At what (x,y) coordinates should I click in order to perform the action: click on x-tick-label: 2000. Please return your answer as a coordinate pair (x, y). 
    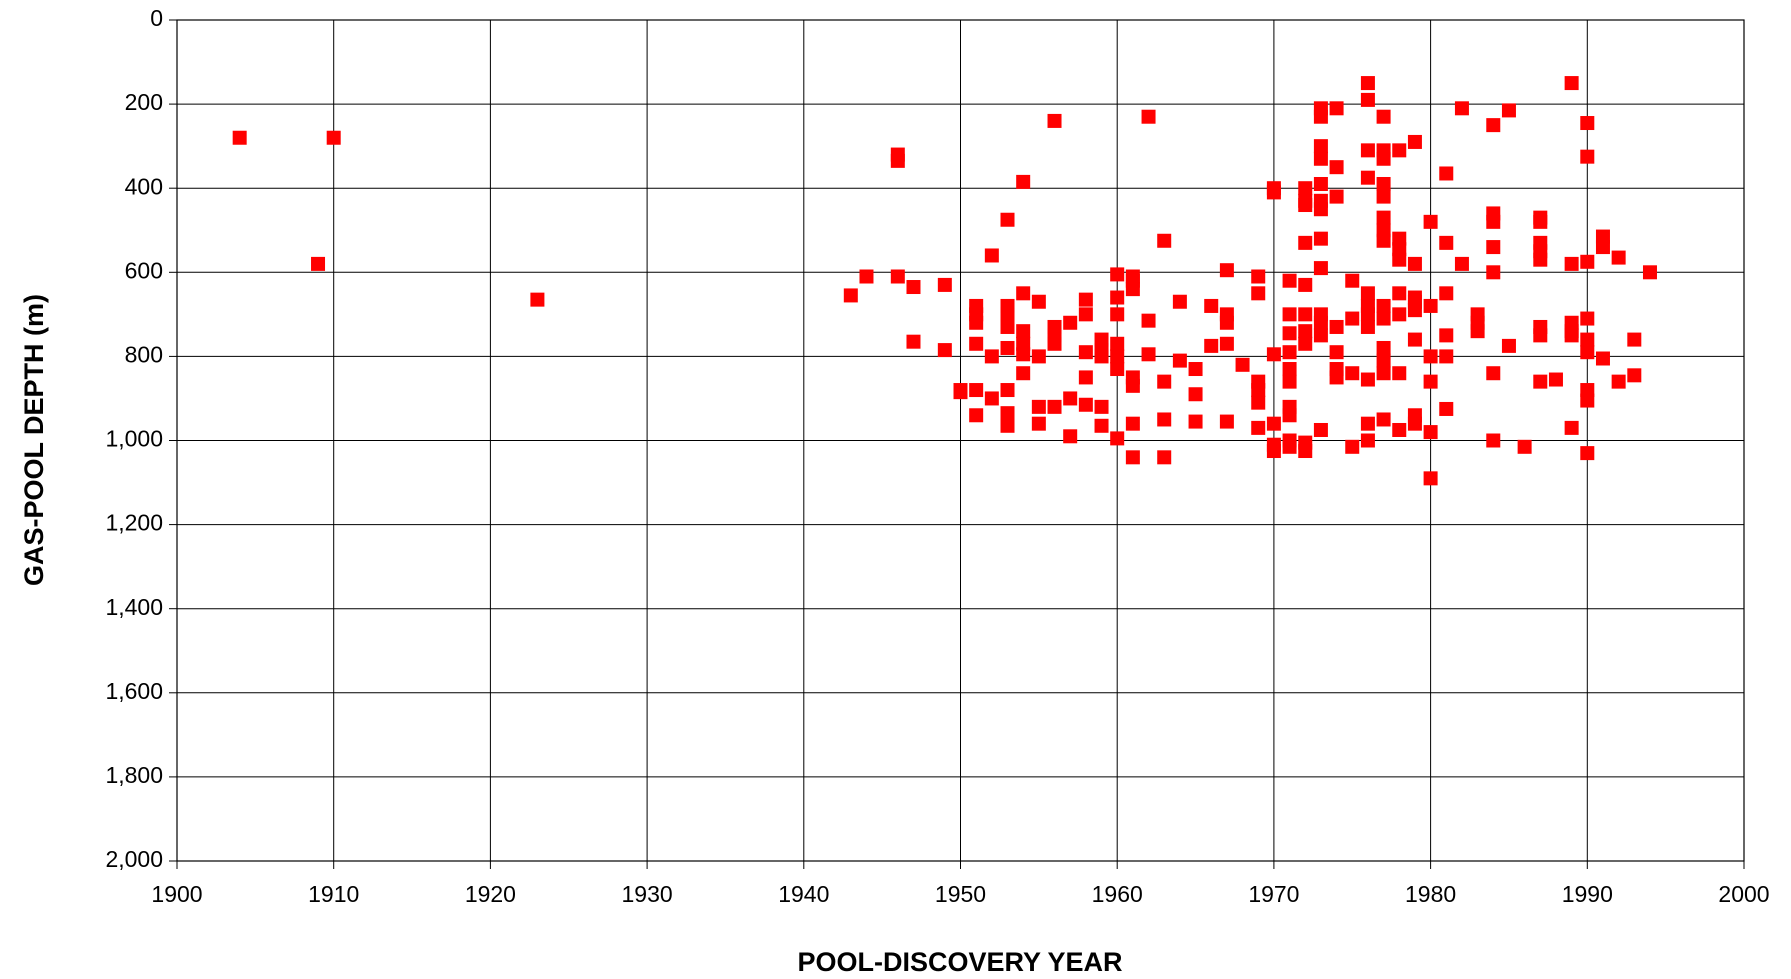
    Looking at the image, I should click on (1743, 894).